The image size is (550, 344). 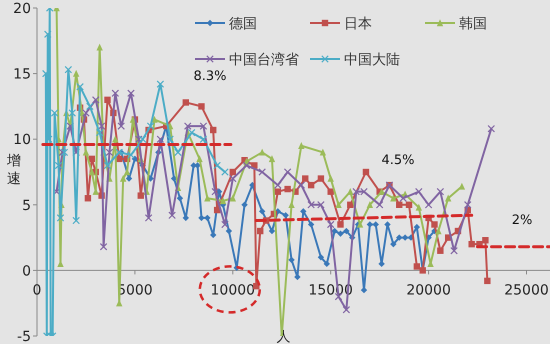 What do you see at coordinates (358, 24) in the screenshot?
I see `legend-label: 日本` at bounding box center [358, 24].